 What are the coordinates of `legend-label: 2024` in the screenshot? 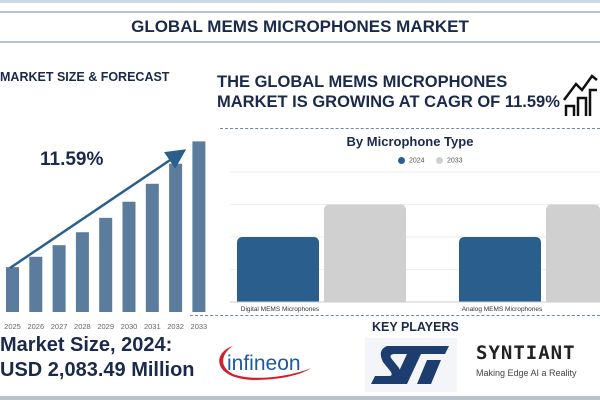 It's located at (417, 161).